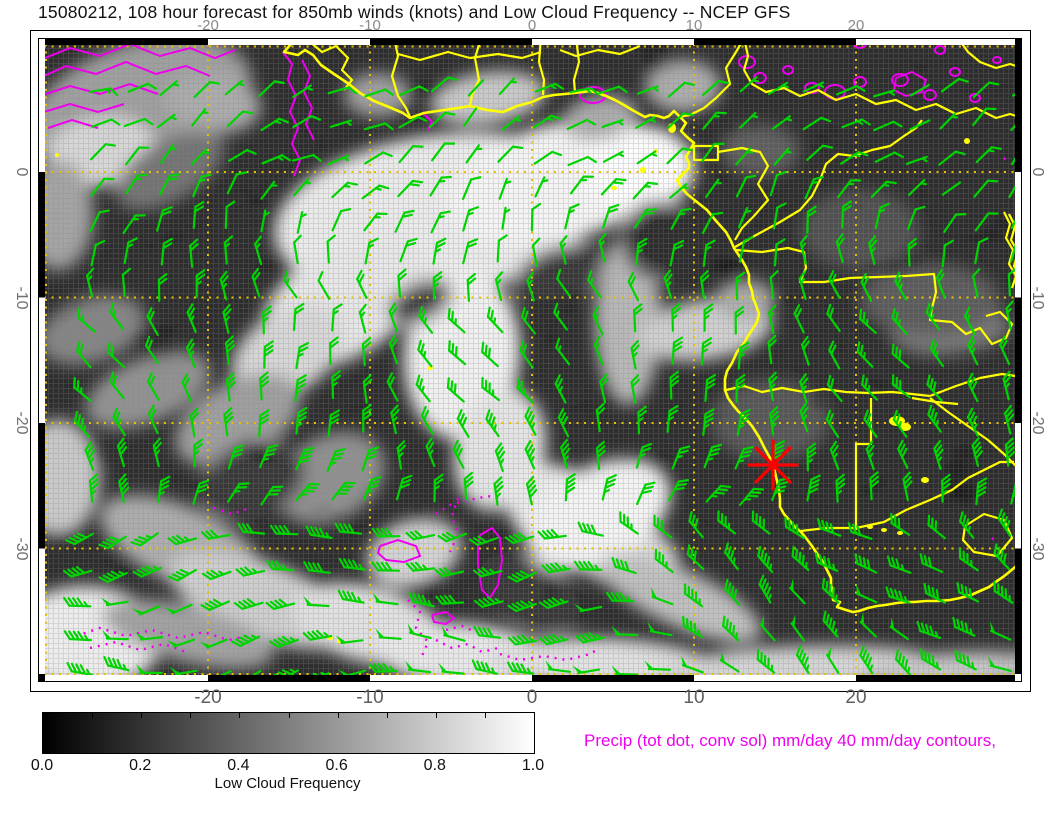 This screenshot has height=816, width=1056. Describe the element at coordinates (856, 697) in the screenshot. I see `axis-label-bottom: 20` at that location.